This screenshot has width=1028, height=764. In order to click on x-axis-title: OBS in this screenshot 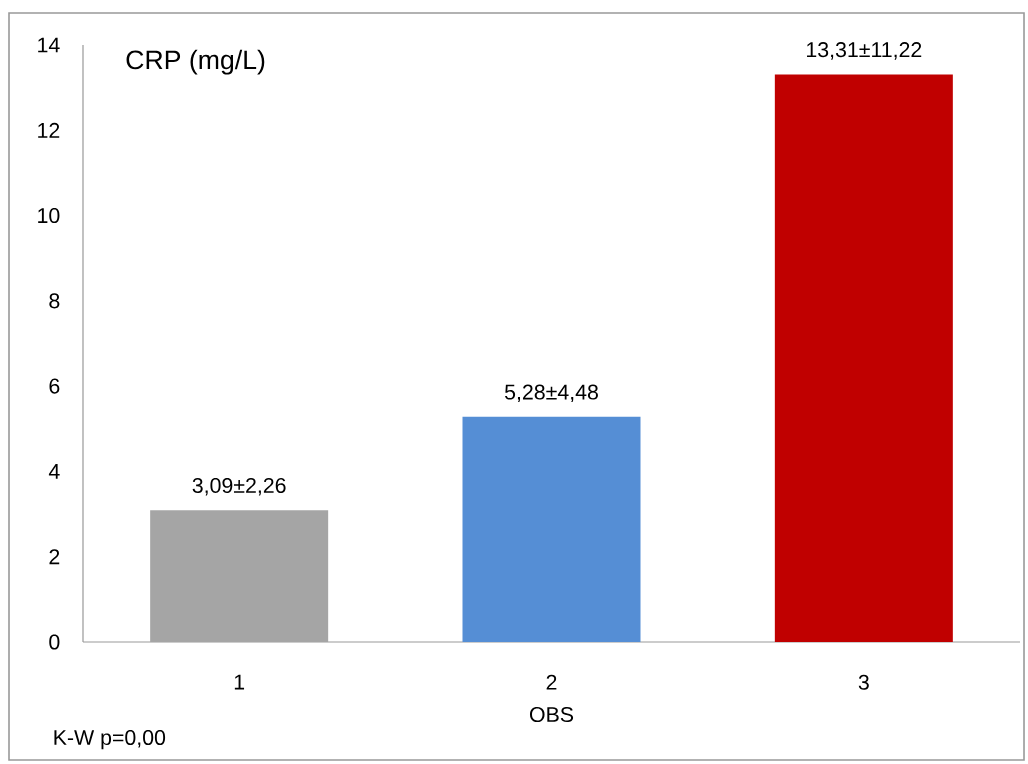, I will do `click(551, 714)`.